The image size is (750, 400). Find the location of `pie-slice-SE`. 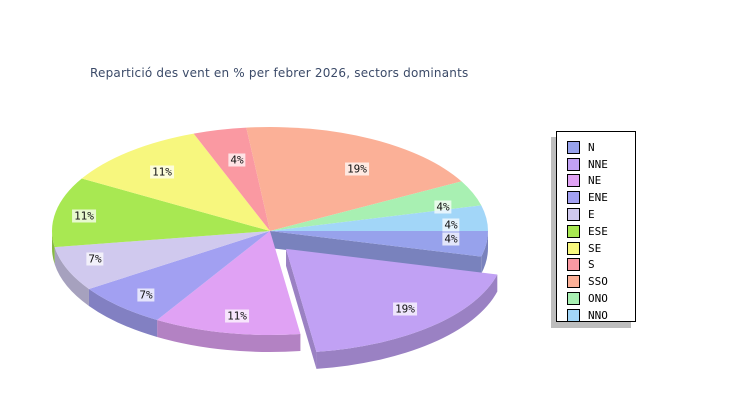

pie-slice-SE is located at coordinates (175, 182).